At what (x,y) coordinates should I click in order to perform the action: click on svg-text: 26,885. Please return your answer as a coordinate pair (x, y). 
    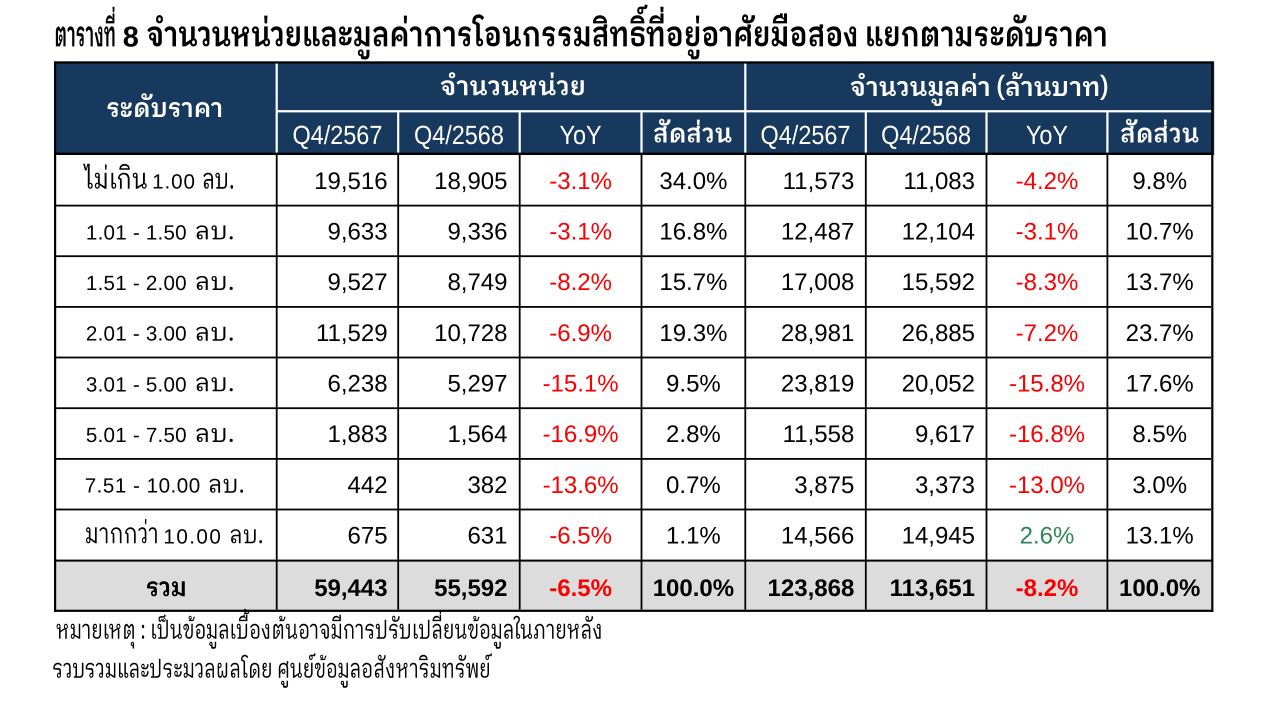
    Looking at the image, I should click on (938, 333).